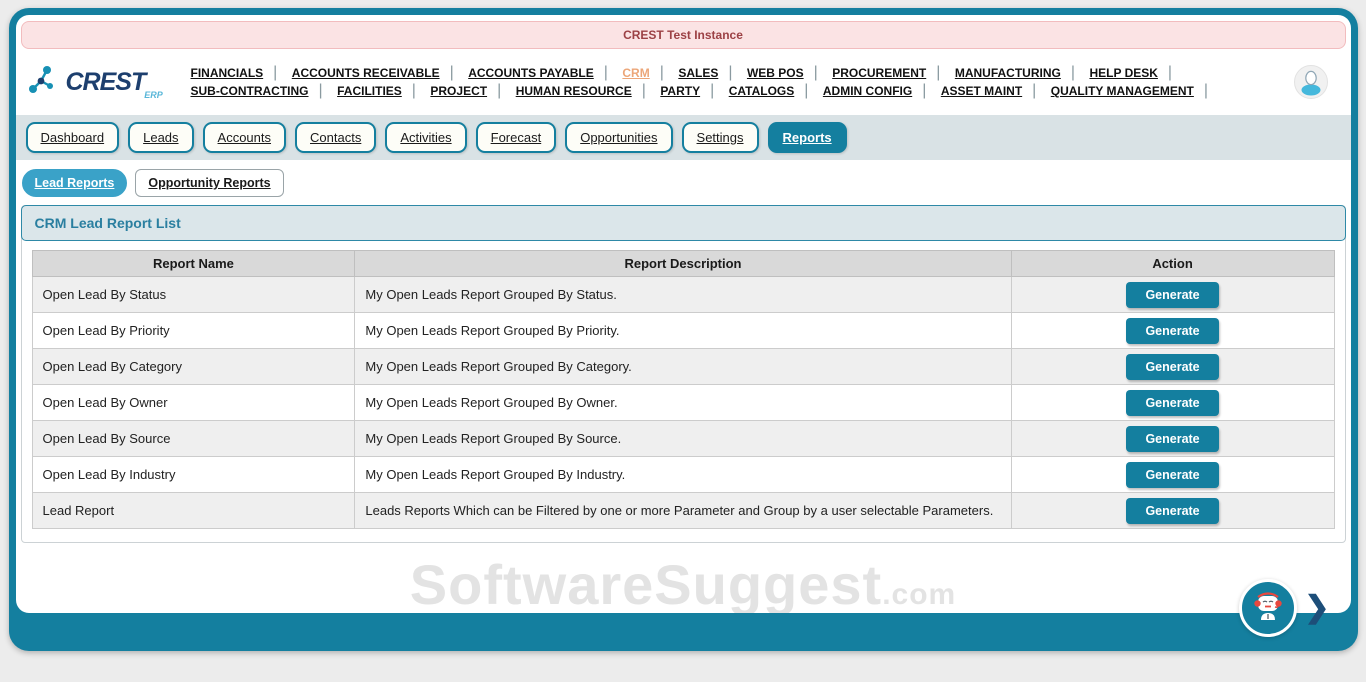 The image size is (1366, 682). I want to click on report-description-cell: My Open Leads Report Grouped By Source., so click(683, 438).